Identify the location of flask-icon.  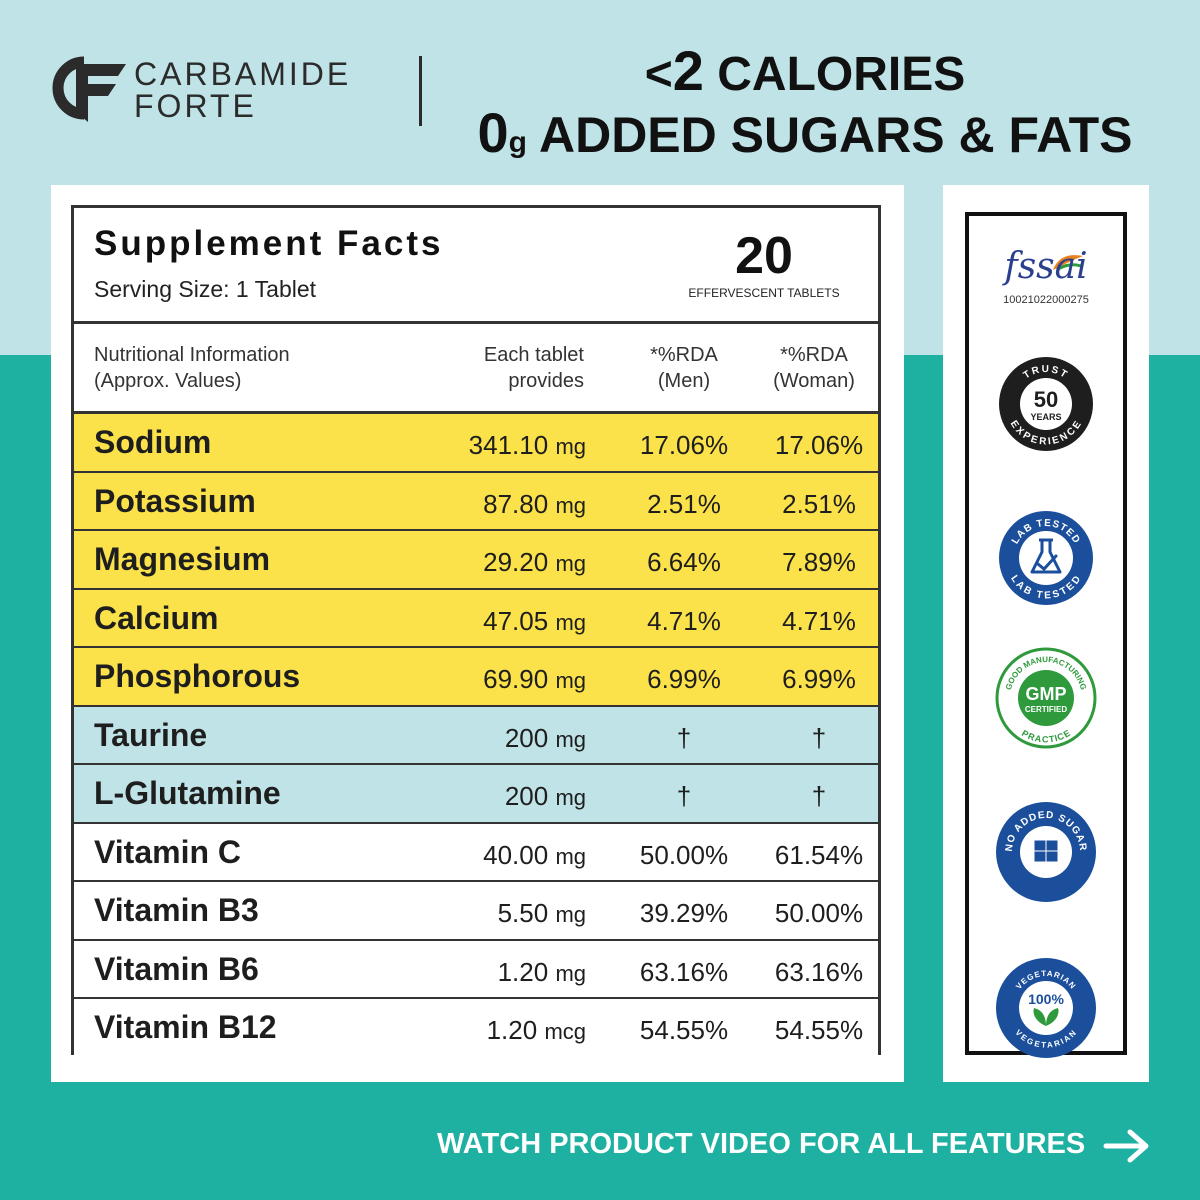
(1046, 556).